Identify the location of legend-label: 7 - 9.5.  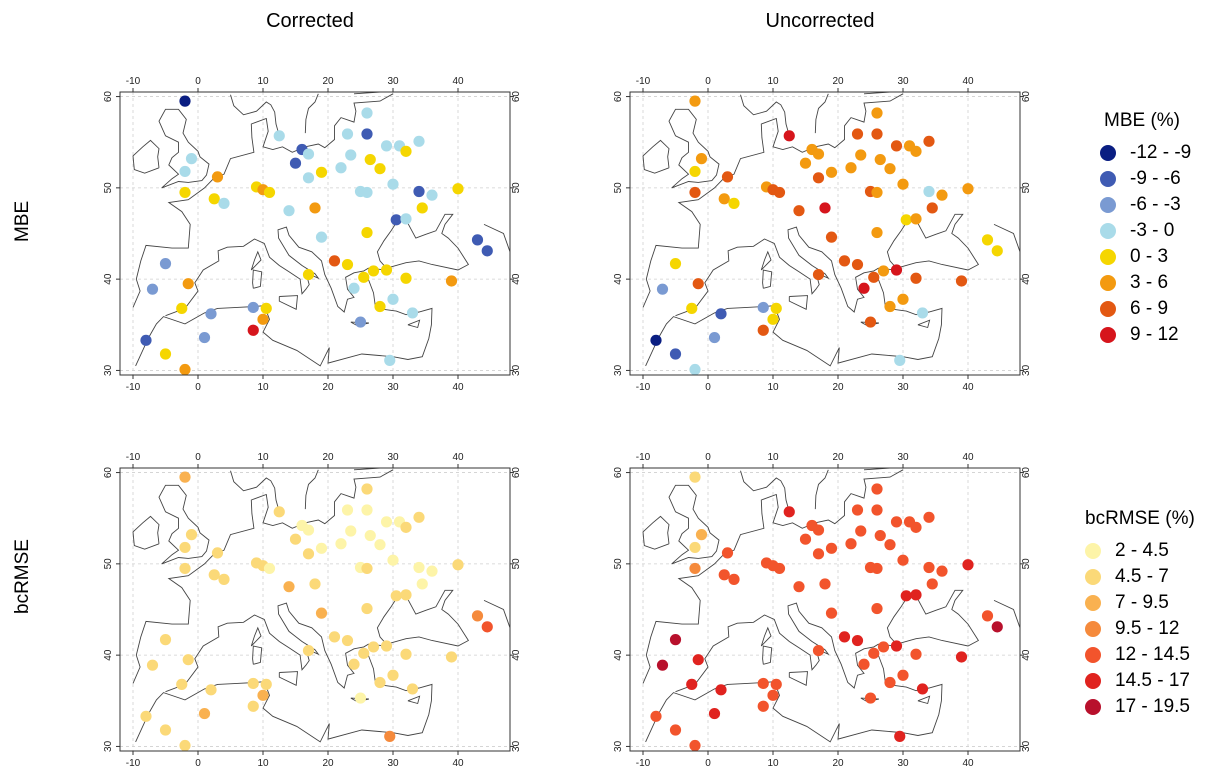
(1142, 602).